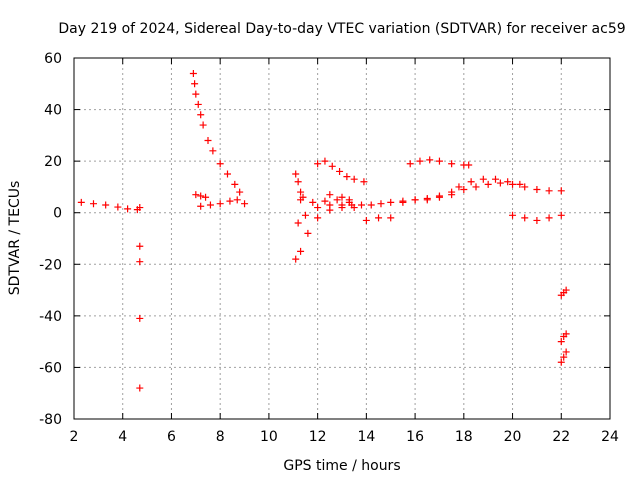  I want to click on y-tick-label: 60, so click(53, 59).